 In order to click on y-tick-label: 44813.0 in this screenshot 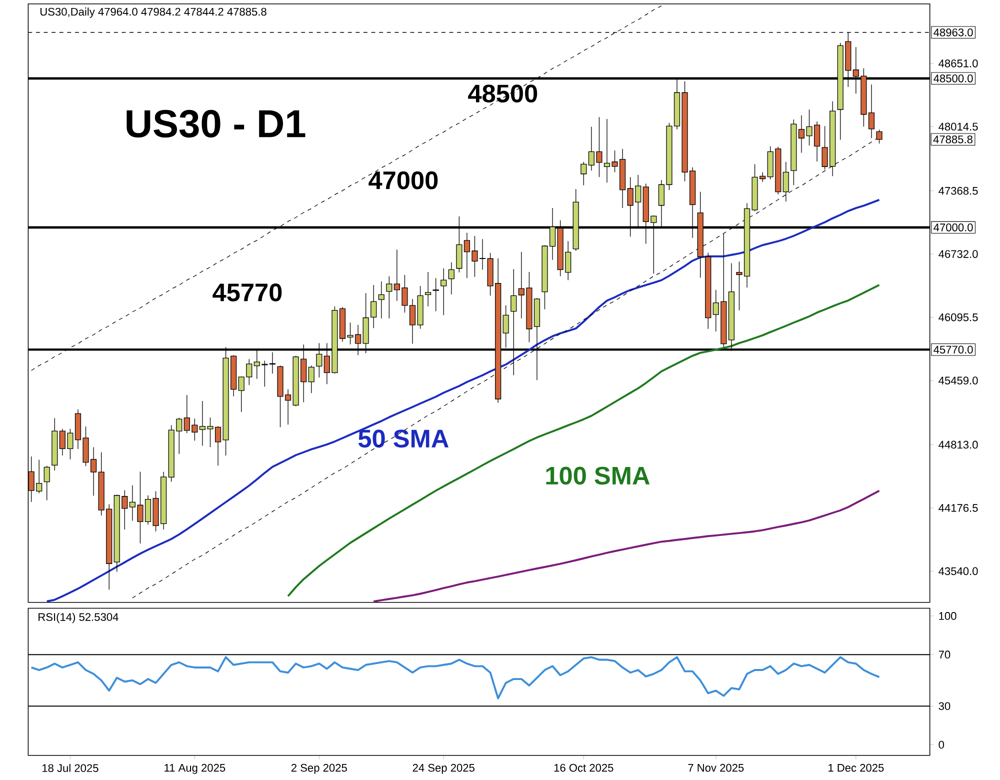, I will do `click(958, 444)`.